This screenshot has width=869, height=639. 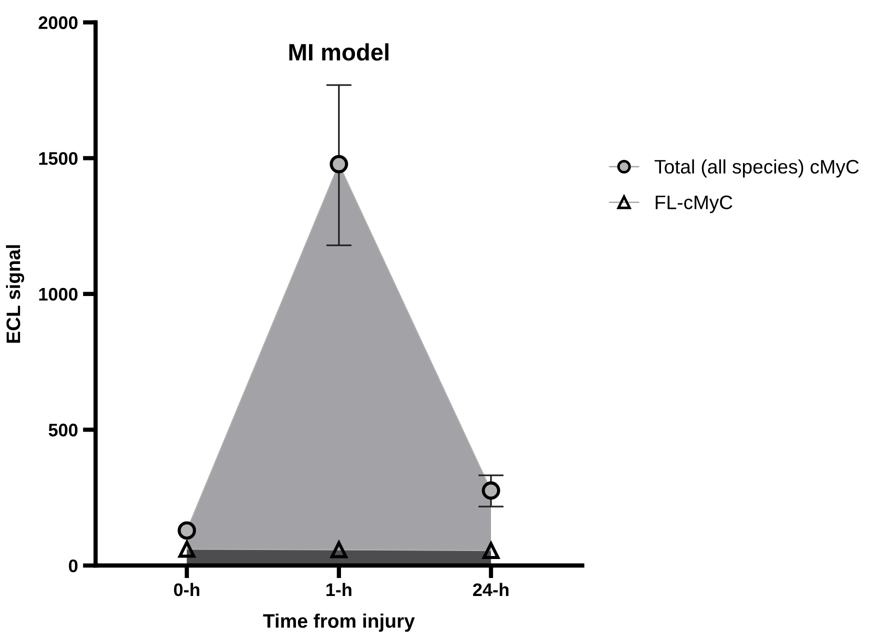 I want to click on x-axis-title: Time from injury, so click(x=339, y=623).